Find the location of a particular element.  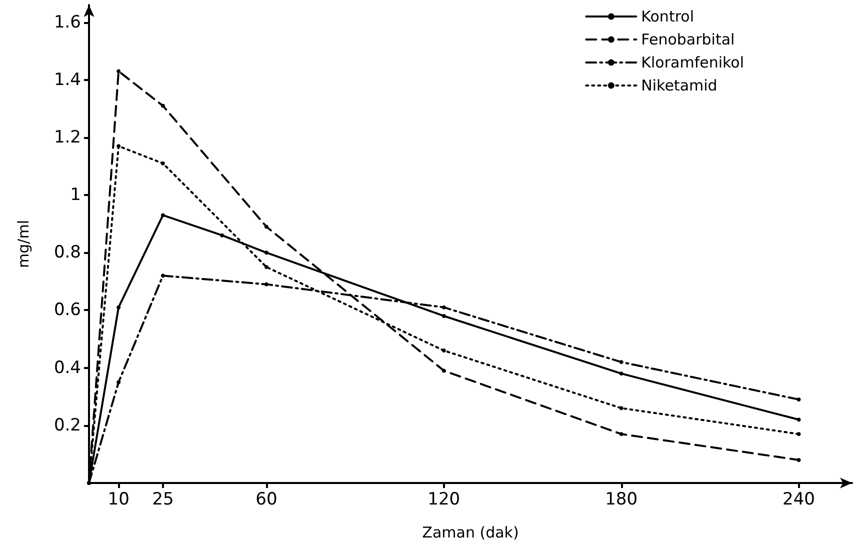

legend-label: Kontrol is located at coordinates (667, 17).